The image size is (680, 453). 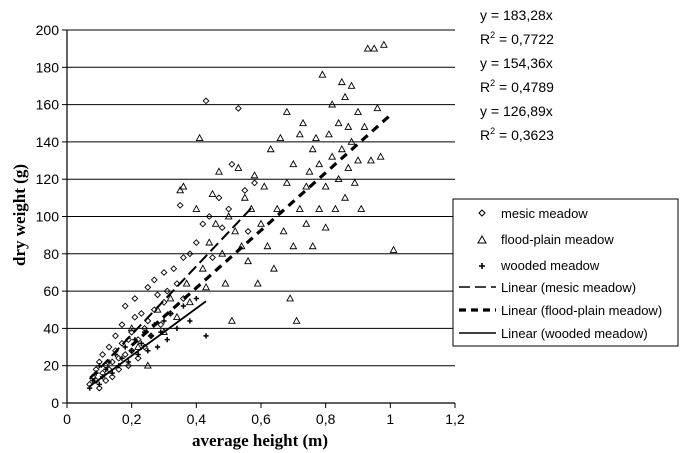 What do you see at coordinates (565, 272) in the screenshot?
I see `legend-box` at bounding box center [565, 272].